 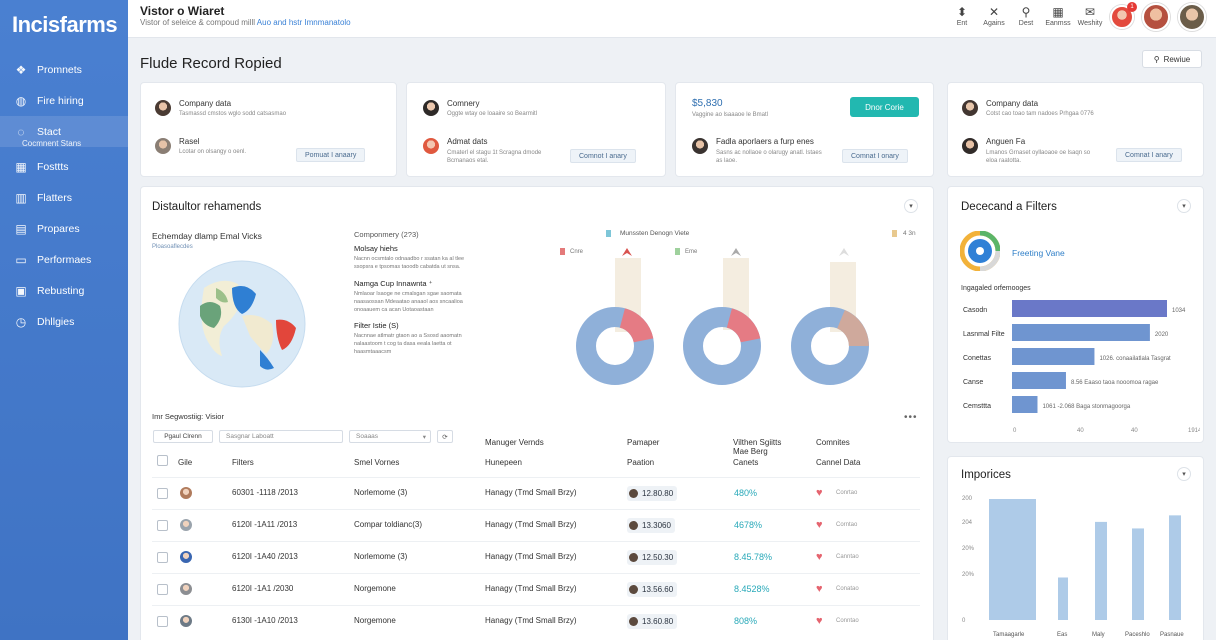 I want to click on card-row-title: Comnery, so click(x=463, y=103).